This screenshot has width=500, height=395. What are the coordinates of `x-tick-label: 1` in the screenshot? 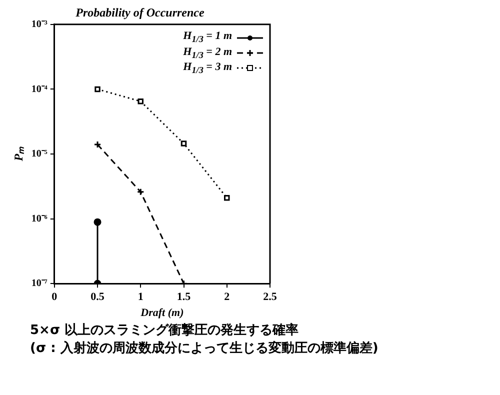 It's located at (141, 297).